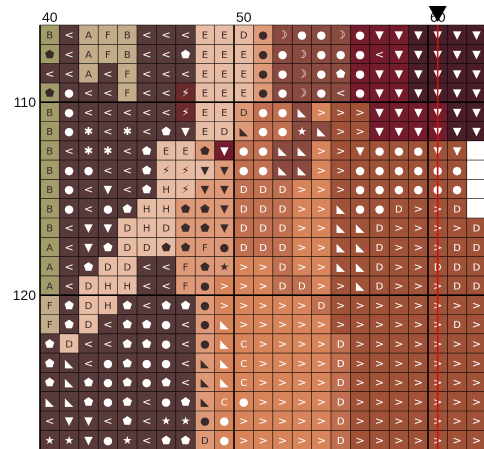  I want to click on grid-cell: ☽, so click(302, 73).